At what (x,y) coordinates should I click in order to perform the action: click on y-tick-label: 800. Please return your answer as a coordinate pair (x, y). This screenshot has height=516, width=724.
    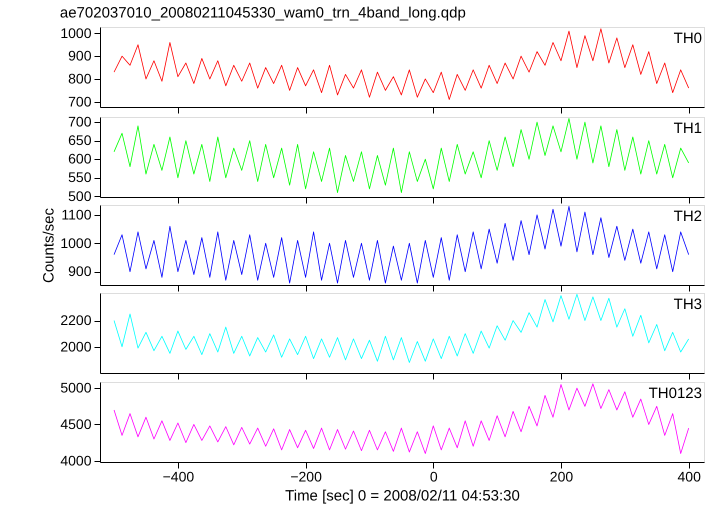
    Looking at the image, I should click on (80, 78).